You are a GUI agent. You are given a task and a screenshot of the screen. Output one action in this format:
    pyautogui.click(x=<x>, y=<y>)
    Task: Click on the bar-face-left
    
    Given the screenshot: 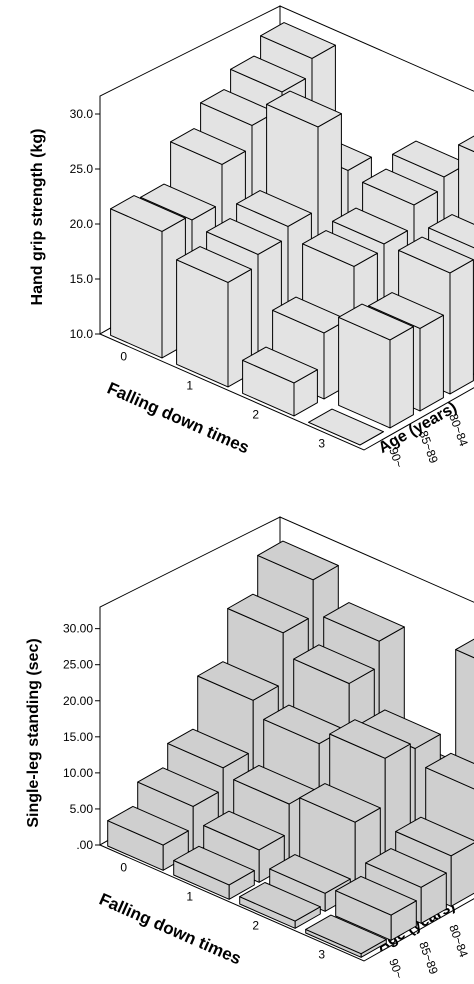 What is the action you would take?
    pyautogui.click(x=136, y=283)
    